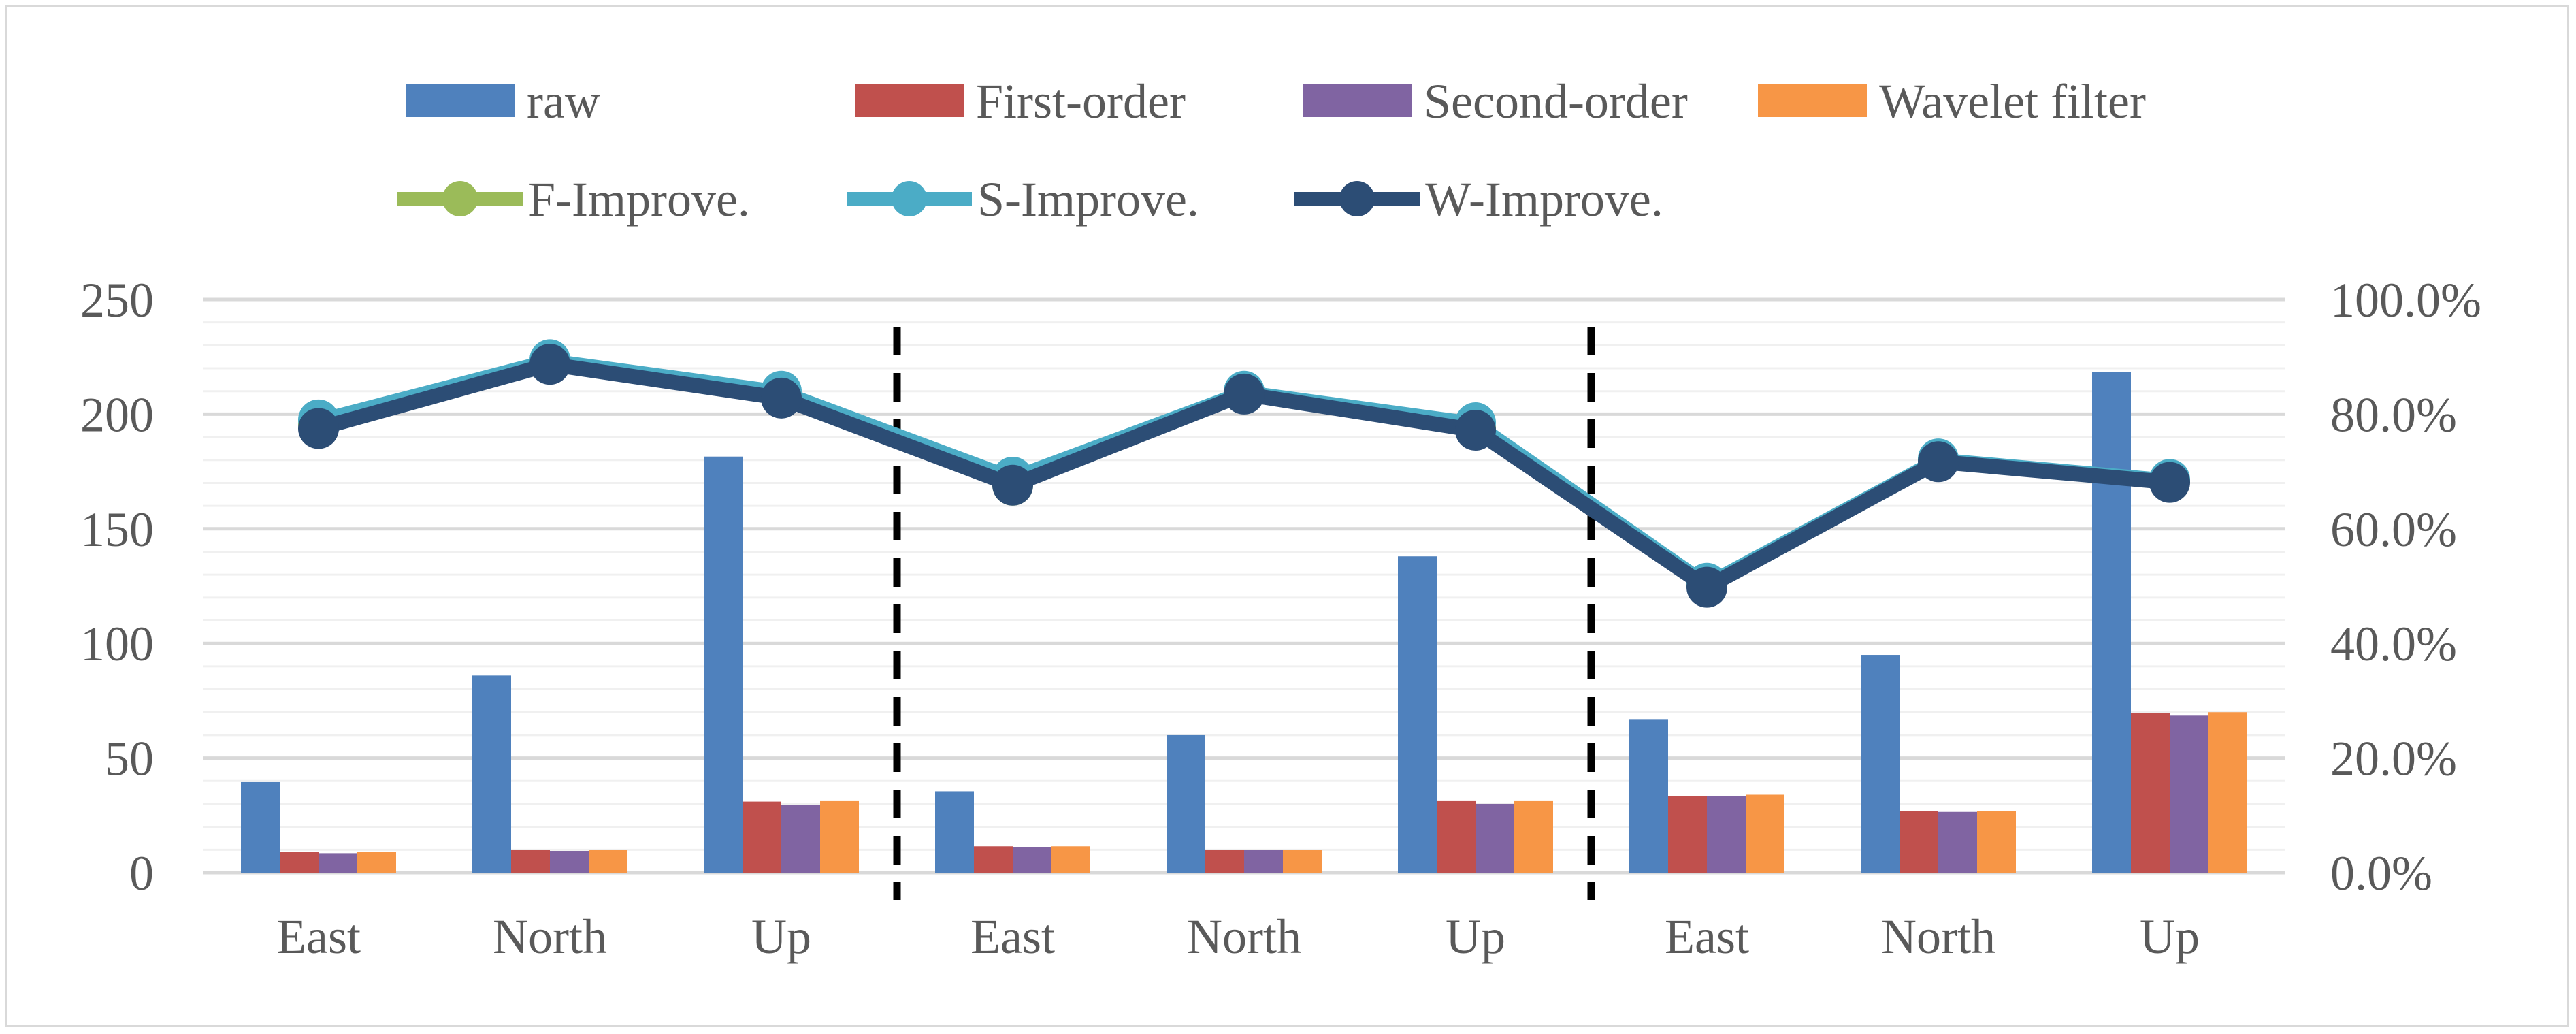 The image size is (2576, 1034). Describe the element at coordinates (563, 101) in the screenshot. I see `legend-label: raw` at that location.